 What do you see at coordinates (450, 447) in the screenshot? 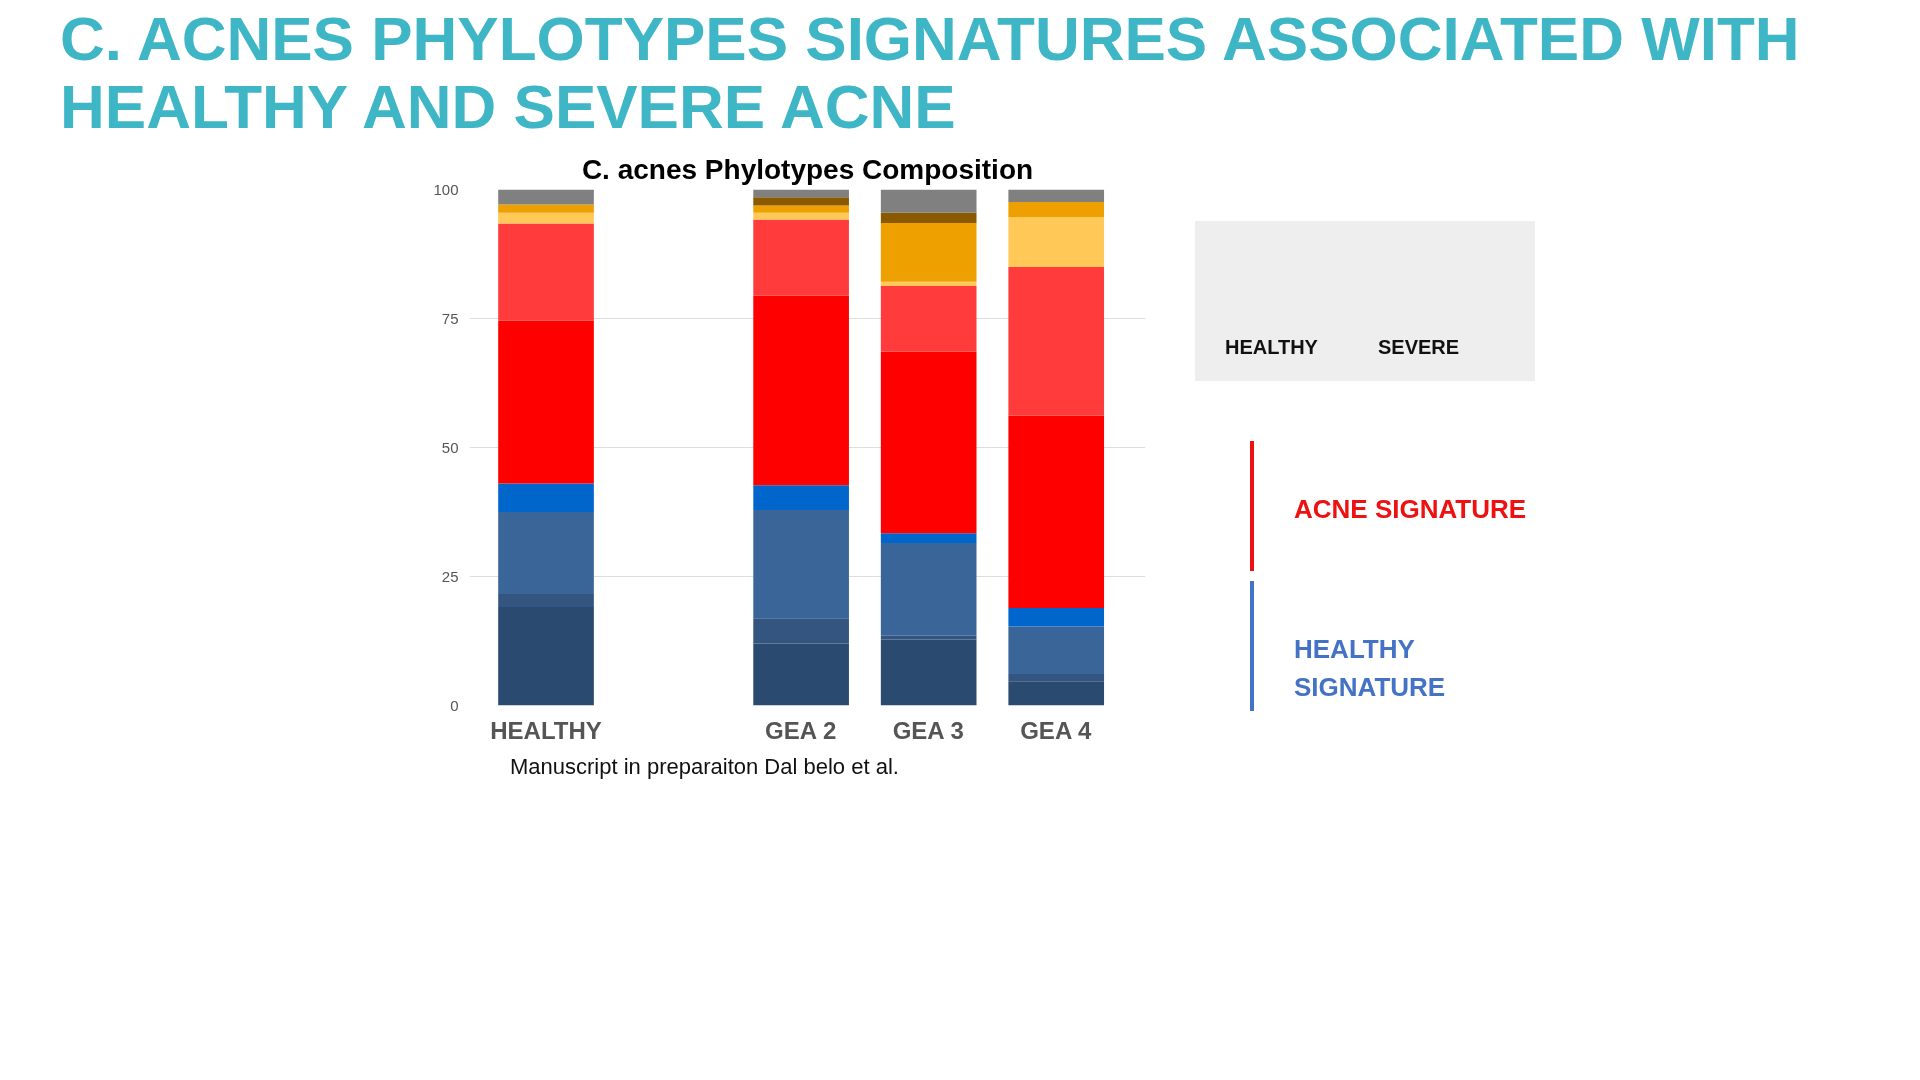
I see `y-tick-label: 50` at bounding box center [450, 447].